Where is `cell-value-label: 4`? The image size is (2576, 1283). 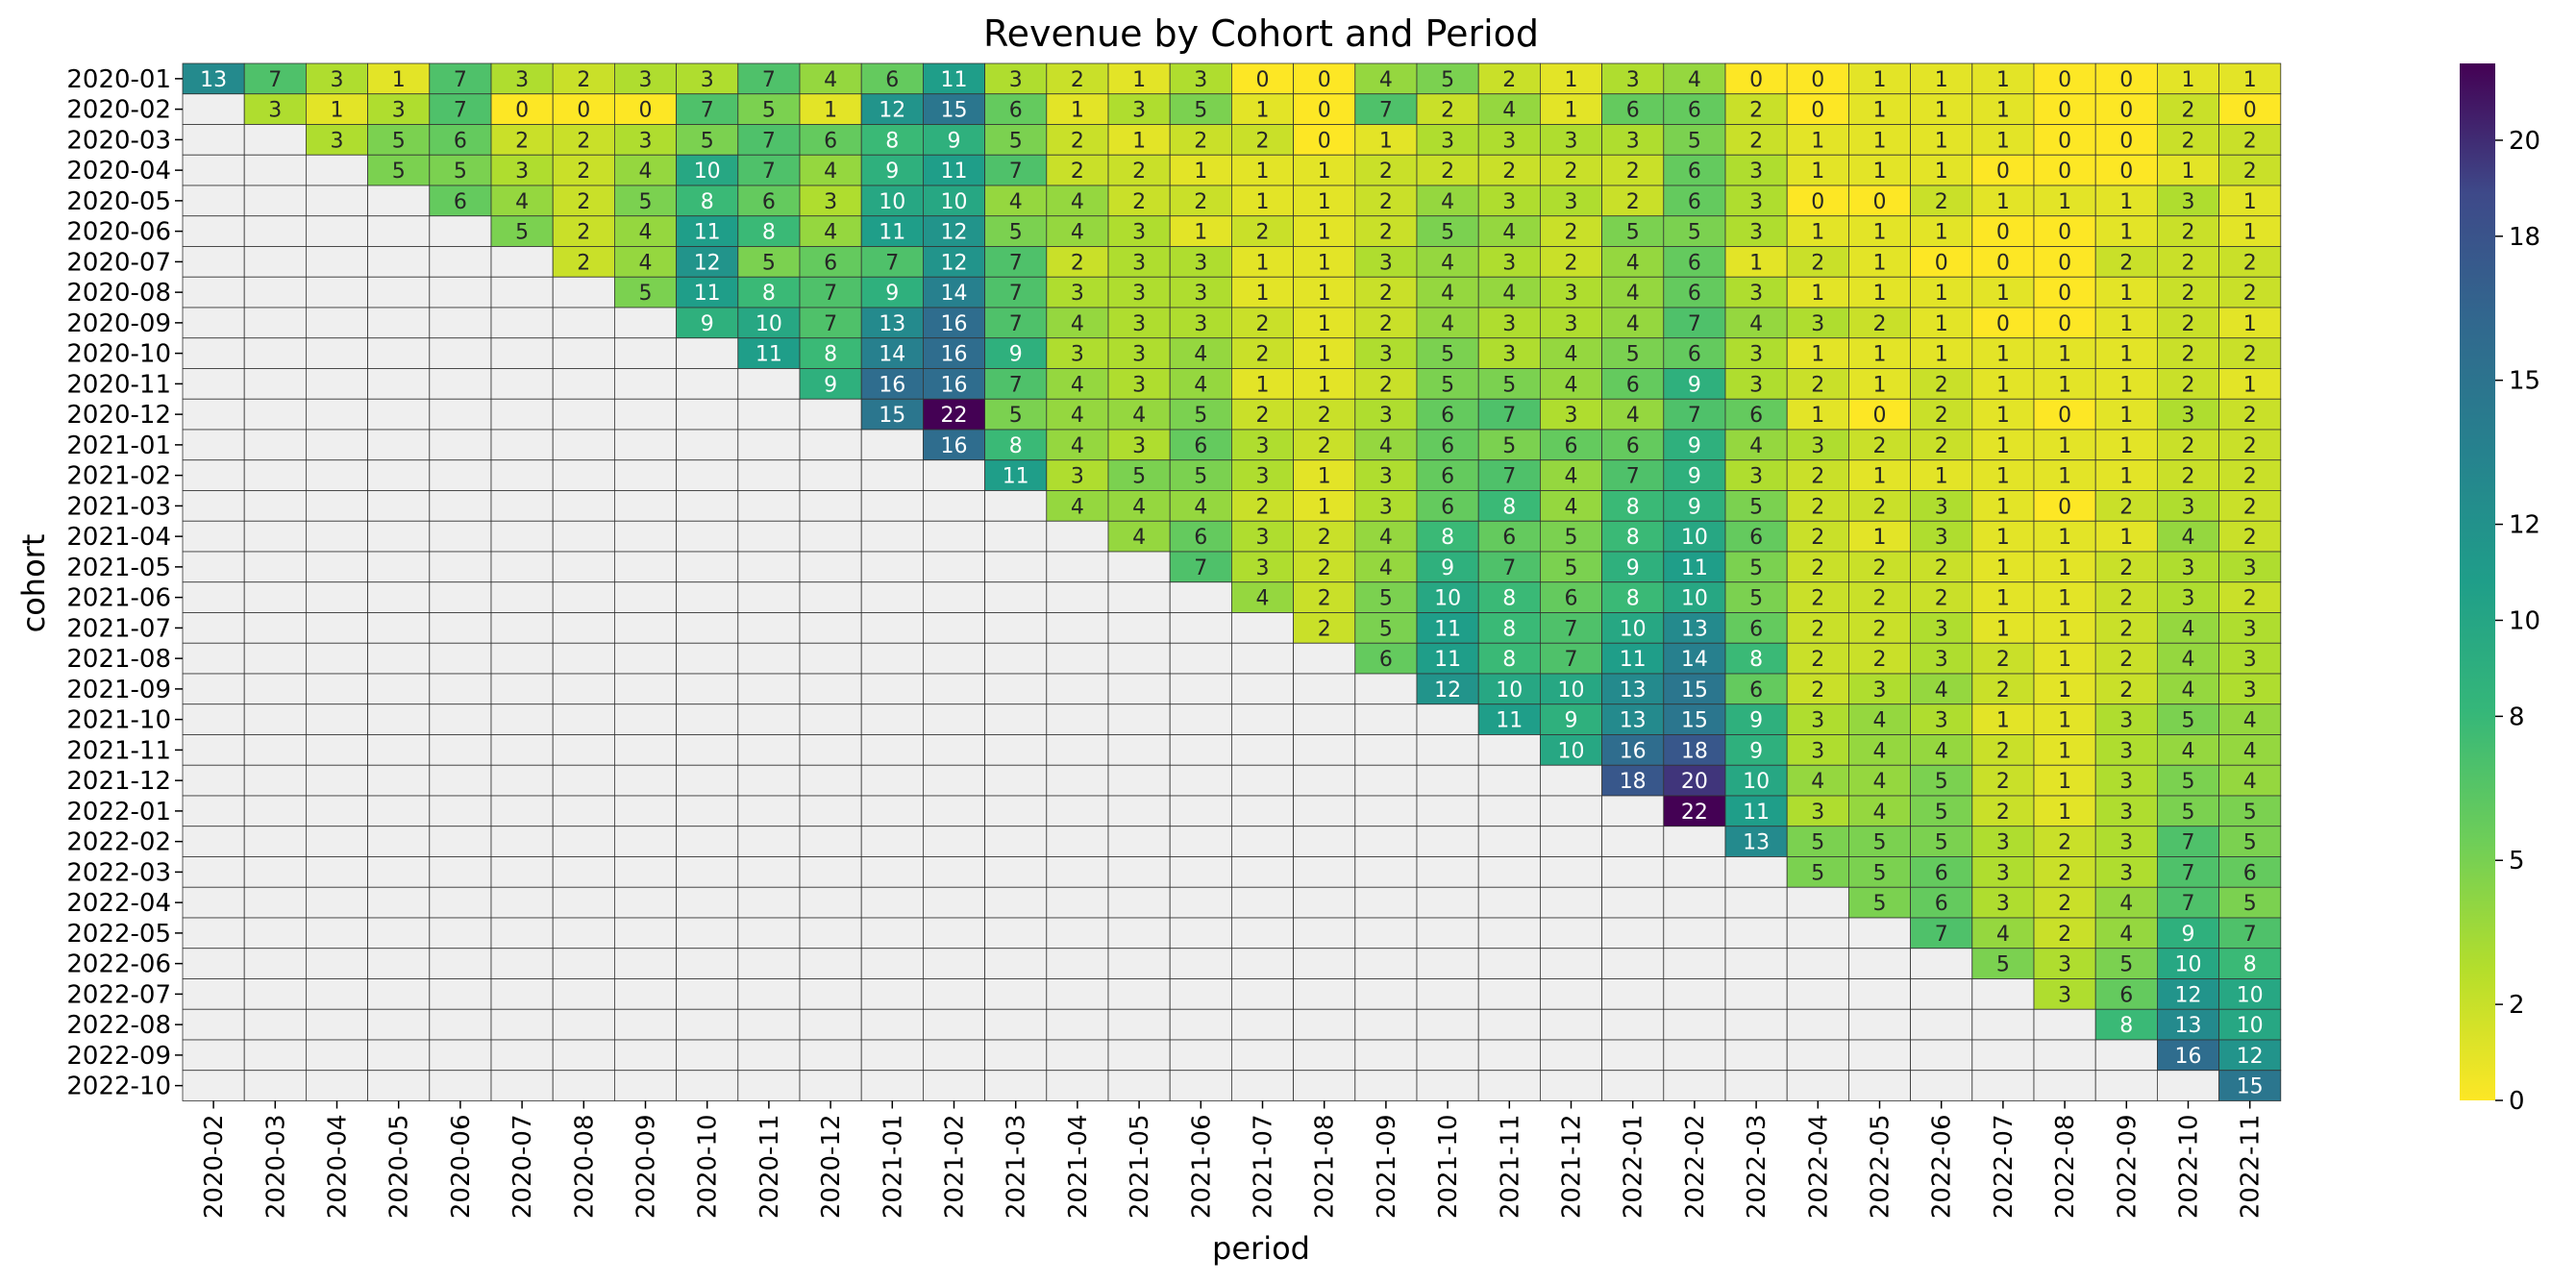
cell-value-label: 4 is located at coordinates (1077, 446).